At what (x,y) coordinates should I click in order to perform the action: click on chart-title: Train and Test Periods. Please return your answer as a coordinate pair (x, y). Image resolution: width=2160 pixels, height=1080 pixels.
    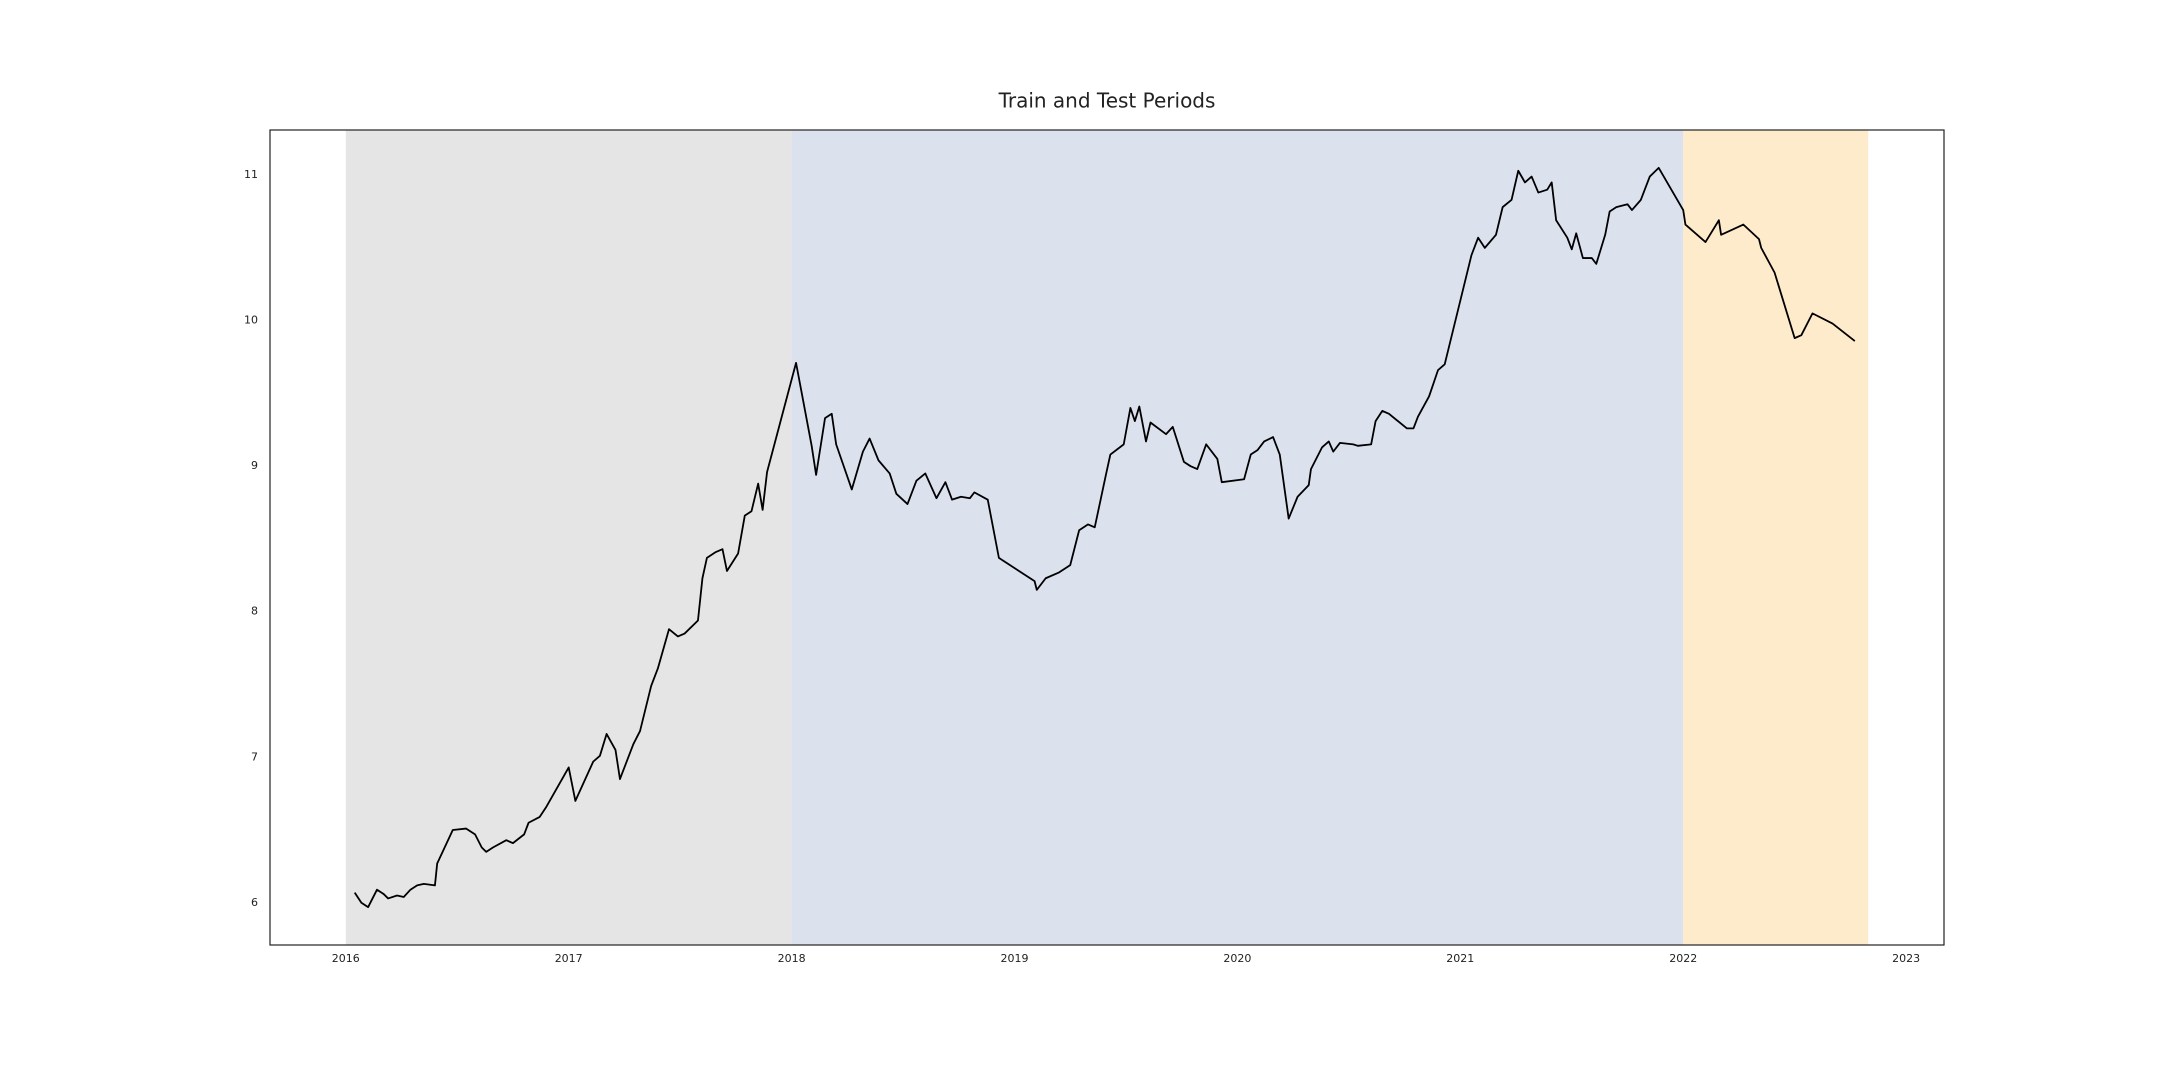
    Looking at the image, I should click on (1107, 101).